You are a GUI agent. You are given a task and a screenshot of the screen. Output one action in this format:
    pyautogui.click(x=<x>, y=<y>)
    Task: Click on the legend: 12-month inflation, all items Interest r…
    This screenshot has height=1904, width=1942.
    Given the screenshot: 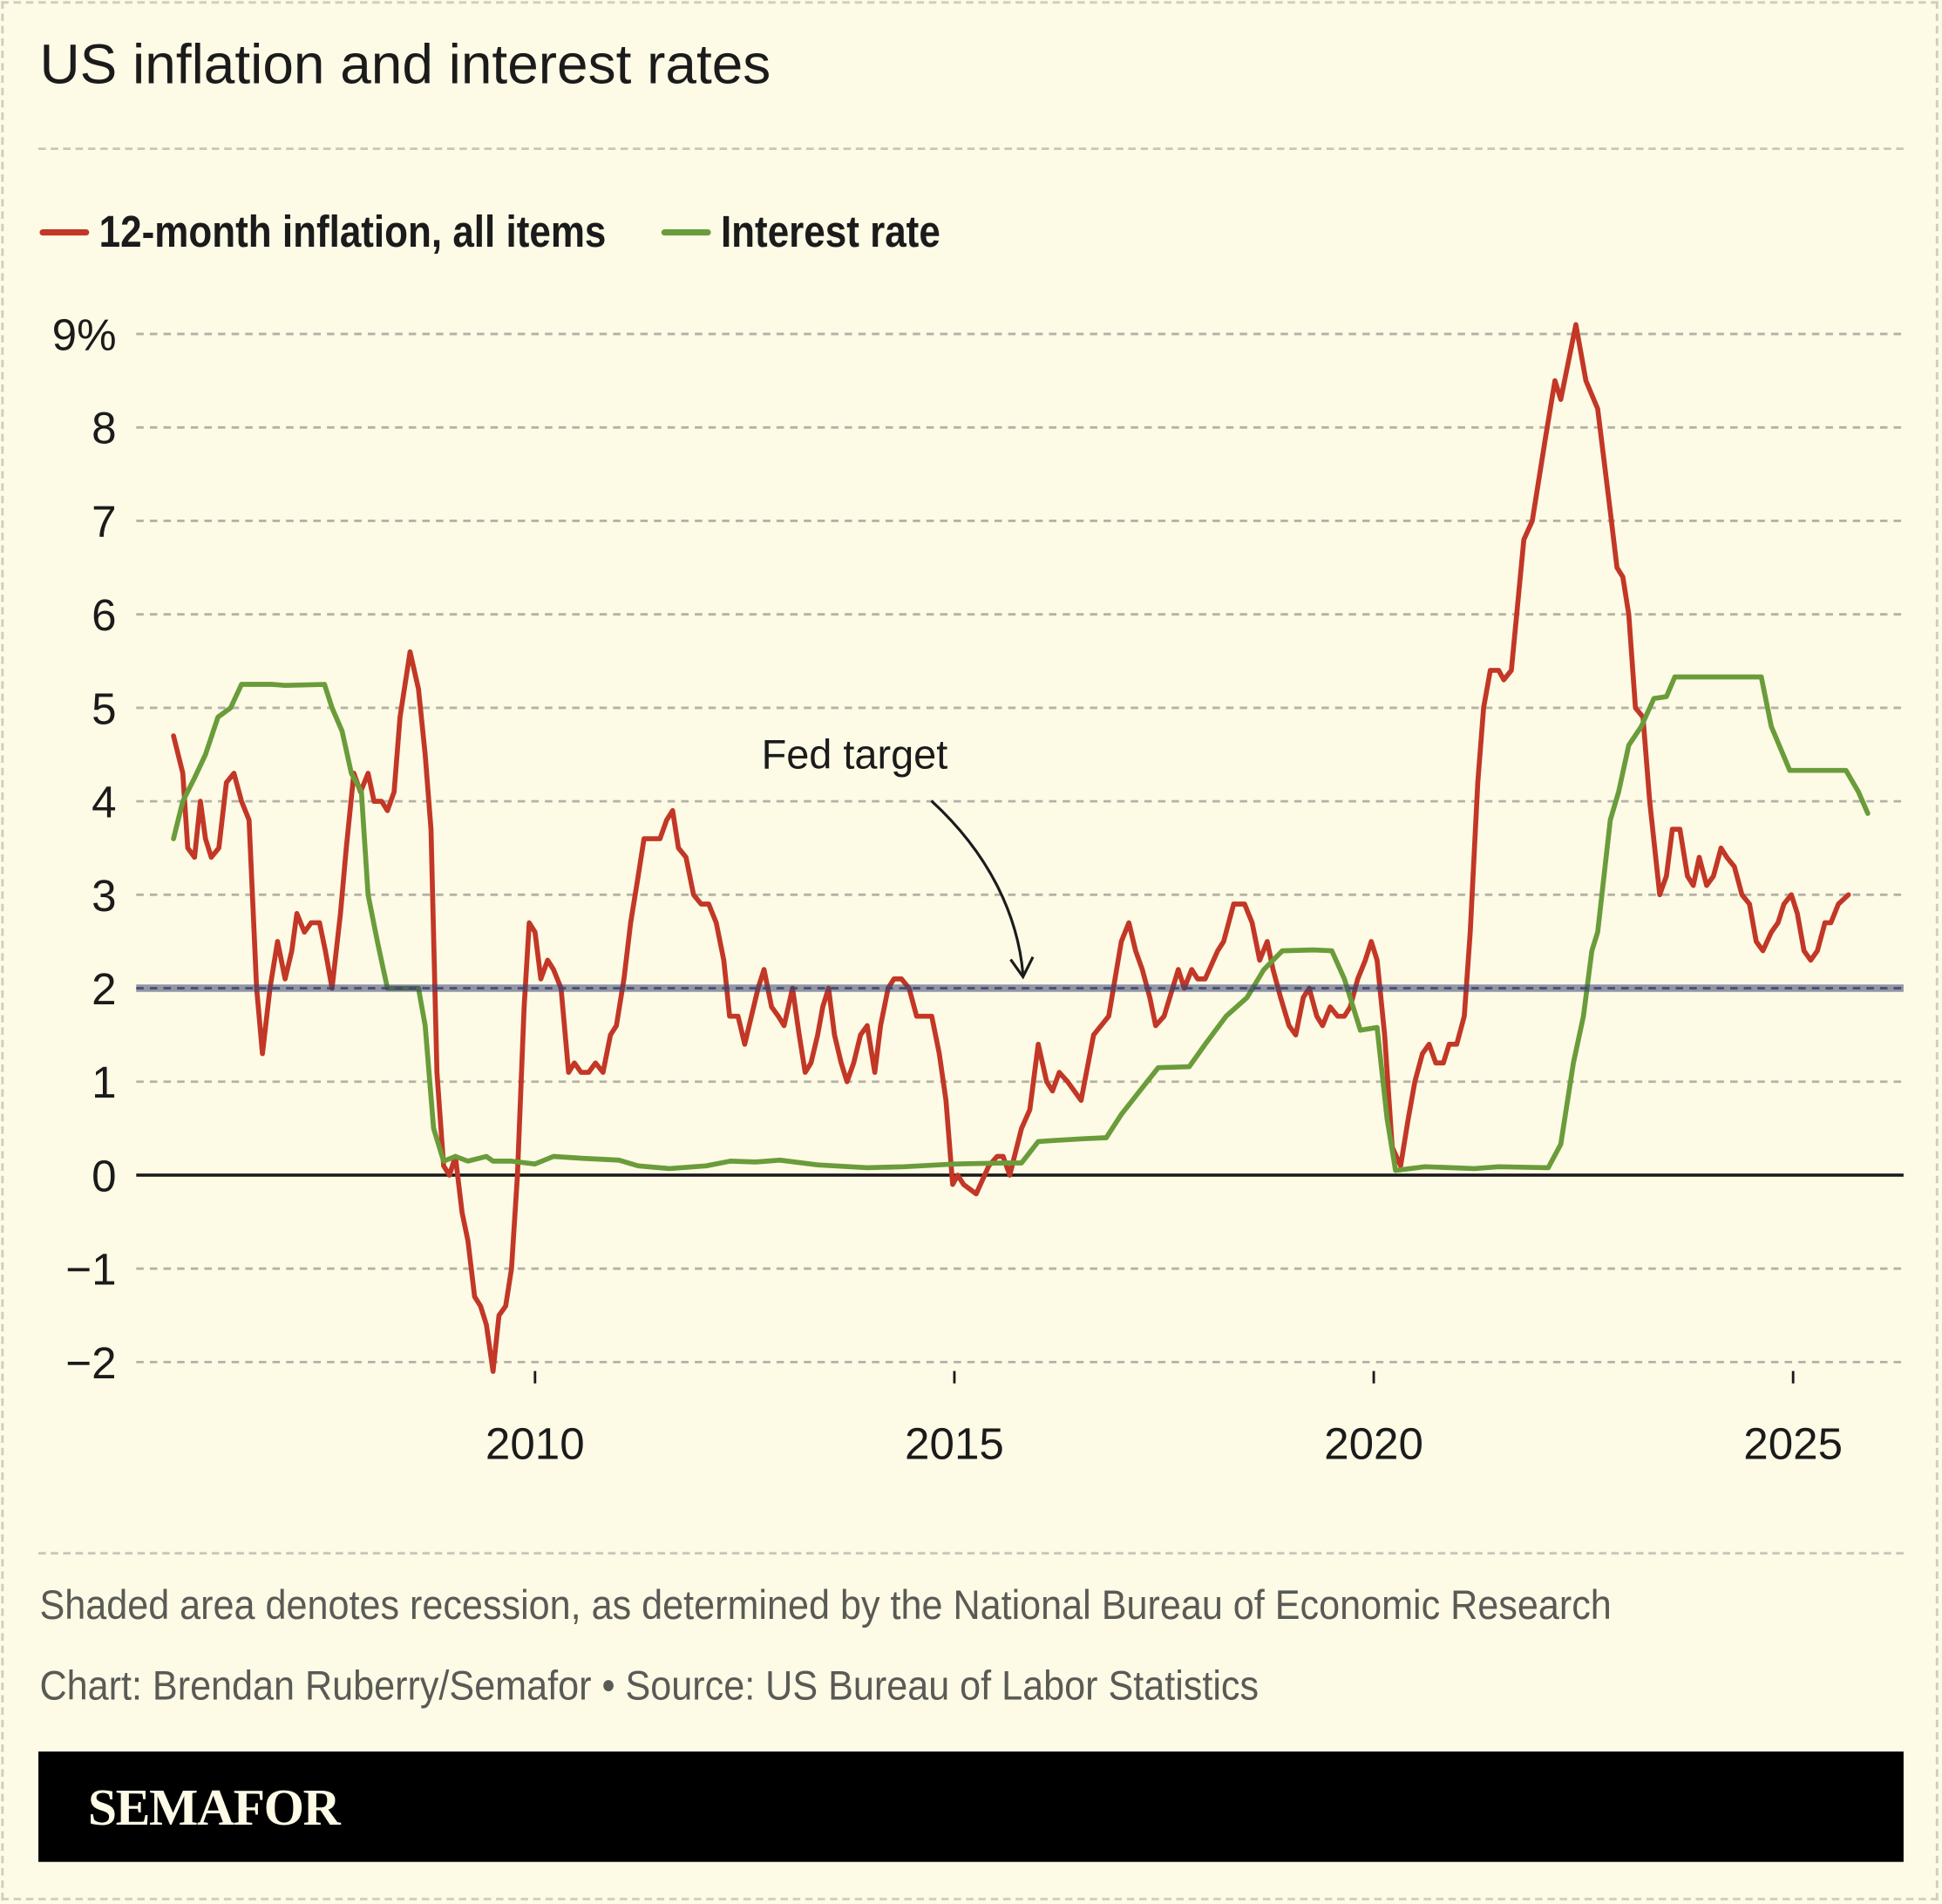 What is the action you would take?
    pyautogui.click(x=521, y=232)
    